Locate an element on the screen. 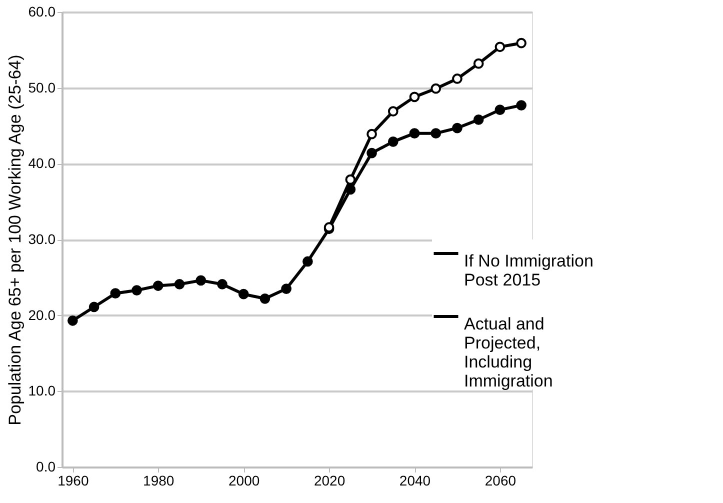  y-tick-label: 40.0 is located at coordinates (42, 163).